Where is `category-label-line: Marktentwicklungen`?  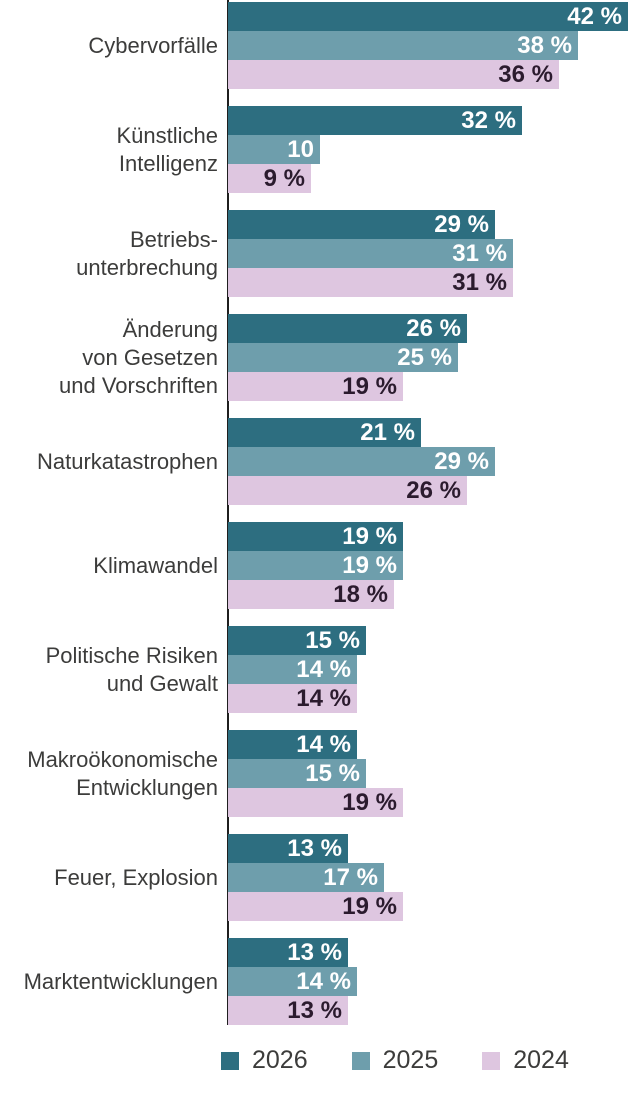
category-label-line: Marktentwicklungen is located at coordinates (120, 981).